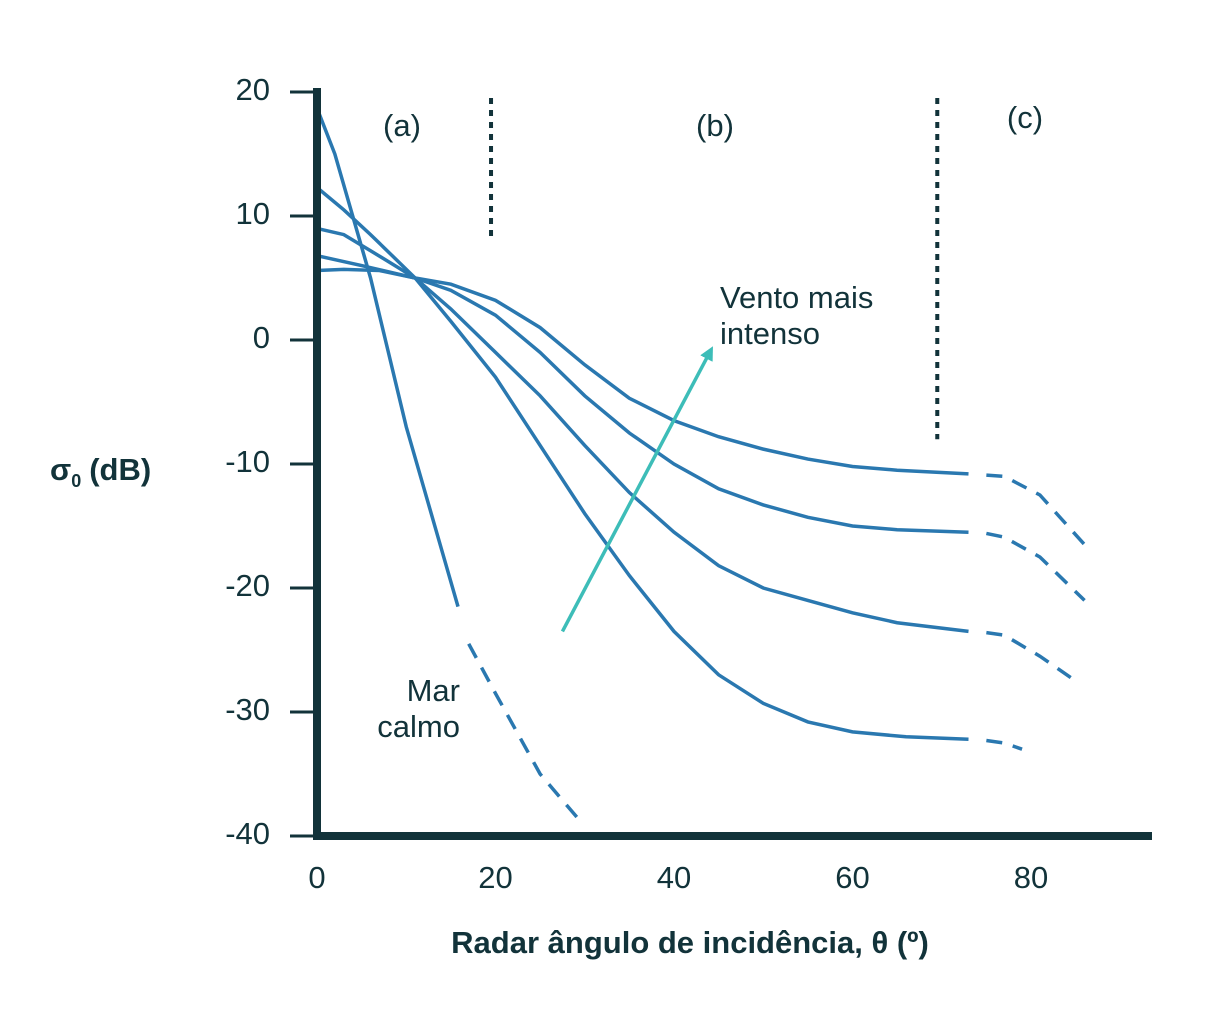 Image resolution: width=1223 pixels, height=1035 pixels. I want to click on y-tick-label: -40, so click(247, 833).